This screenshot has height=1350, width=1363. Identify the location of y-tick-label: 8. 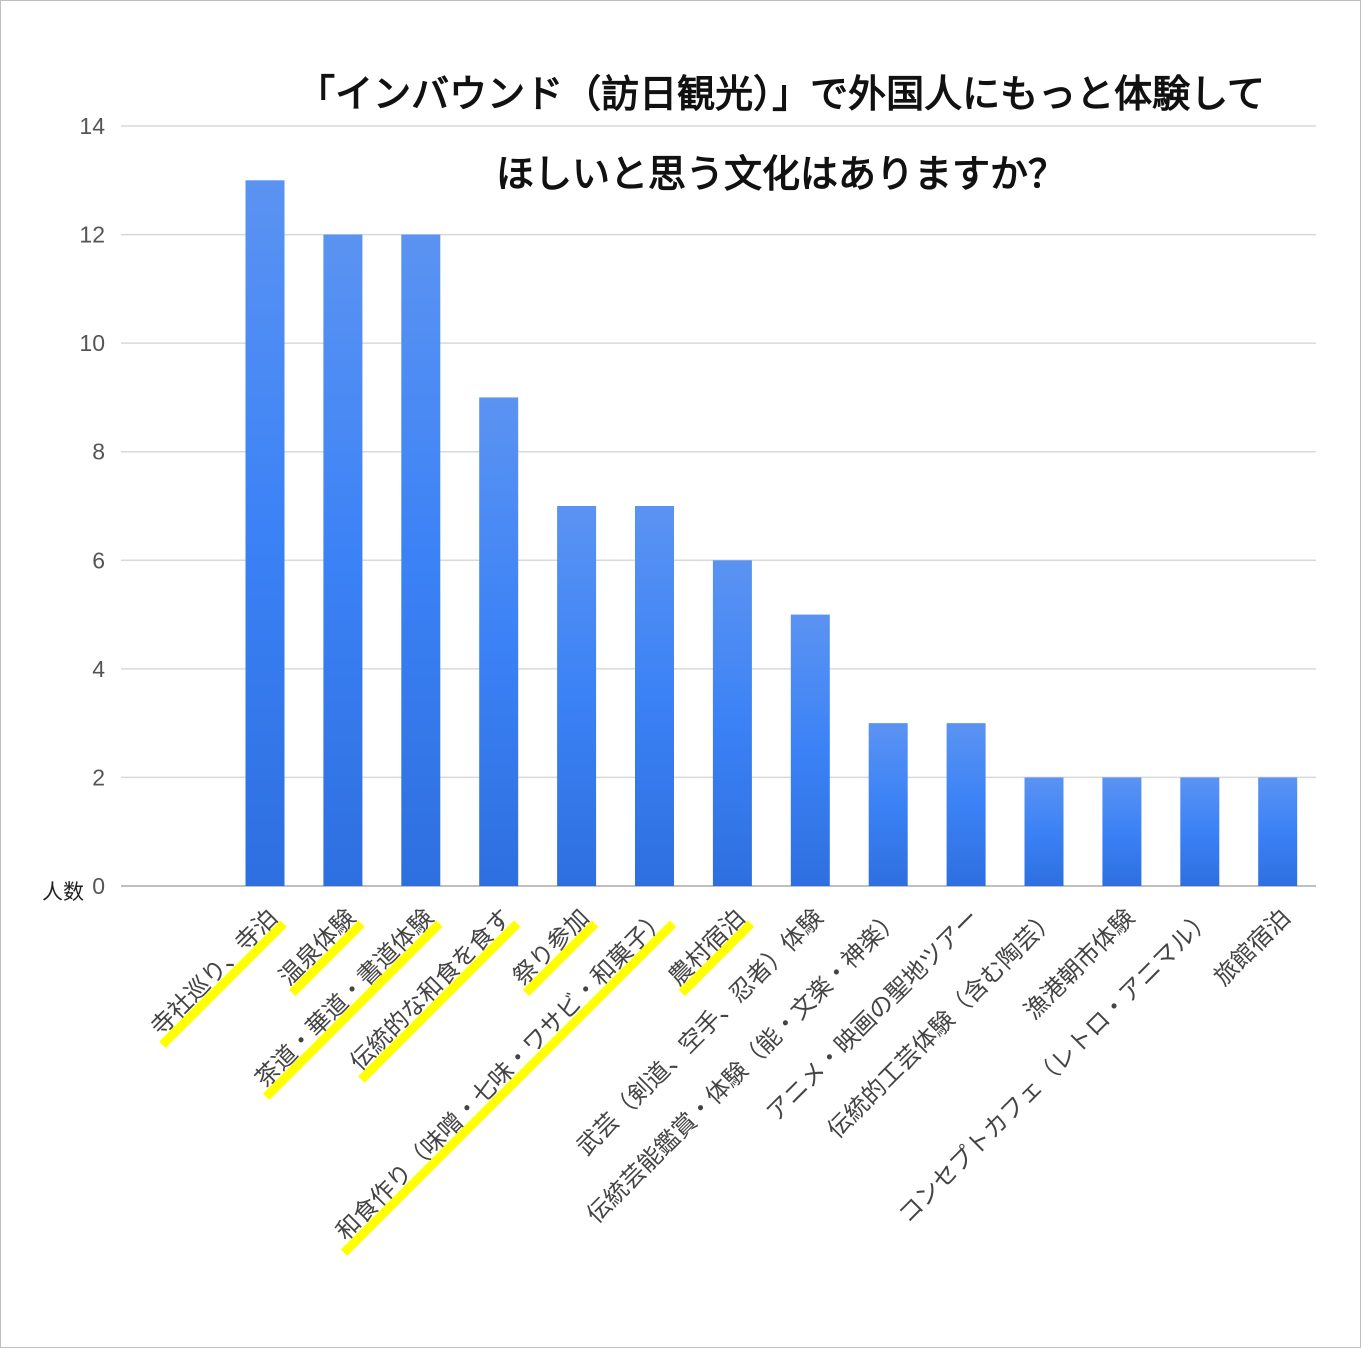
(98, 452).